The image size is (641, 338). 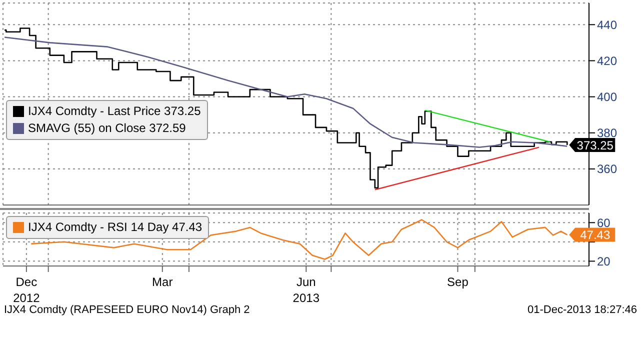 What do you see at coordinates (306, 290) in the screenshot?
I see `x-tick-label: Jun 2013` at bounding box center [306, 290].